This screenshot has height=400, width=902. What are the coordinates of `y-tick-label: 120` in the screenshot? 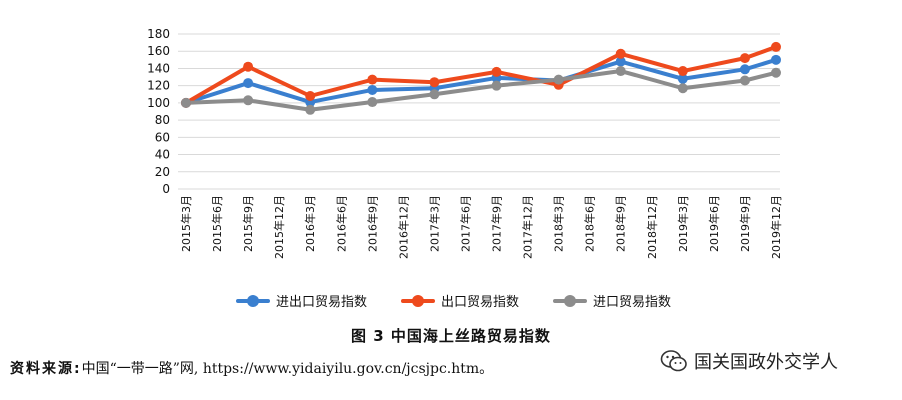 It's located at (158, 86).